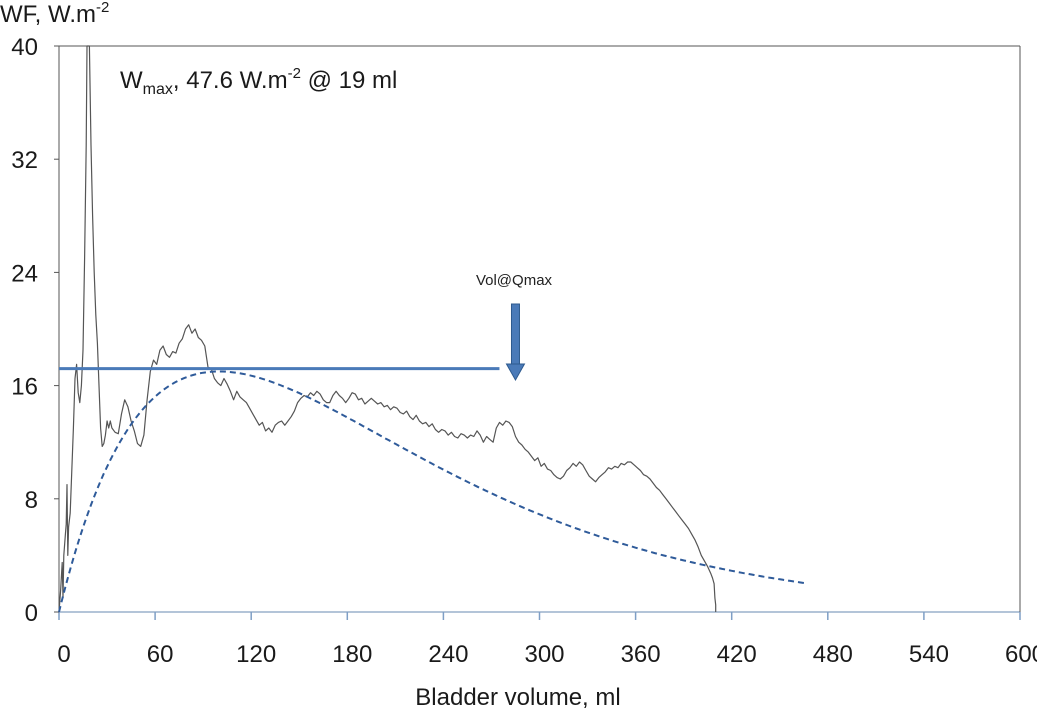 The width and height of the screenshot is (1037, 713). What do you see at coordinates (448, 654) in the screenshot?
I see `x-tick-label: 240` at bounding box center [448, 654].